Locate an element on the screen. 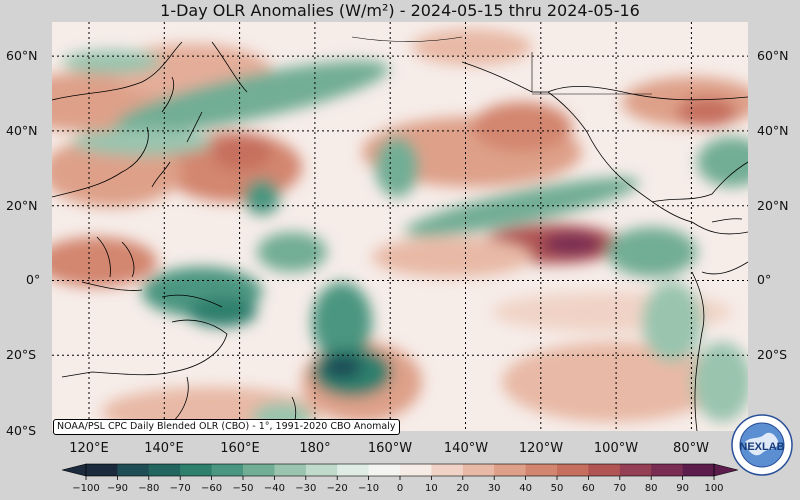  lat-label-right: 0° is located at coordinates (764, 279).